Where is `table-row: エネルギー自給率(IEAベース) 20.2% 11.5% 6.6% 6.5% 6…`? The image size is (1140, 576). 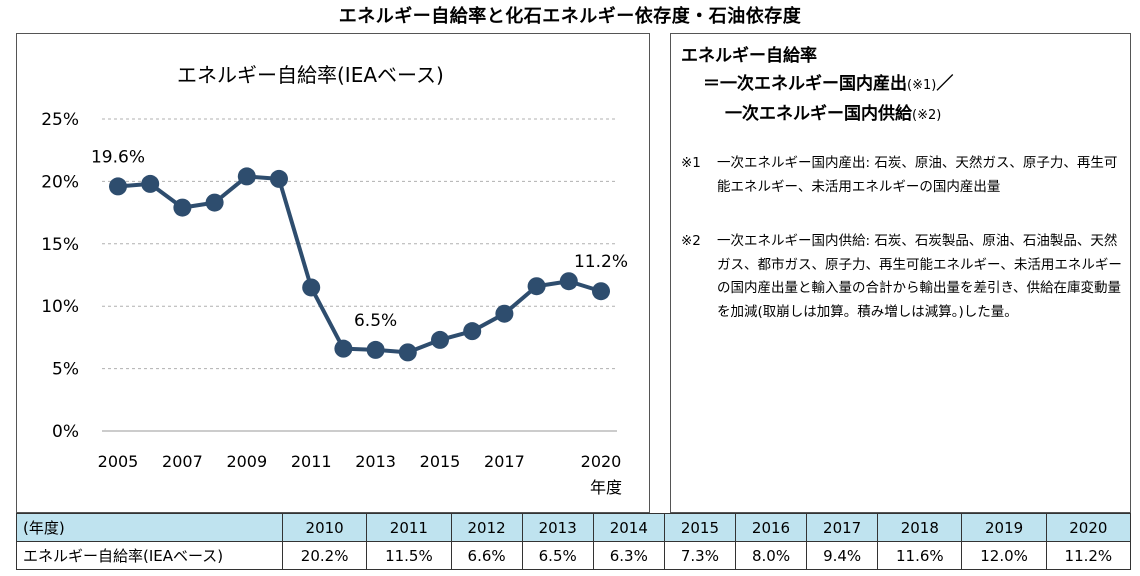 table-row: エネルギー自給率(IEAベース) 20.2% 11.5% 6.6% 6.5% 6… is located at coordinates (574, 555).